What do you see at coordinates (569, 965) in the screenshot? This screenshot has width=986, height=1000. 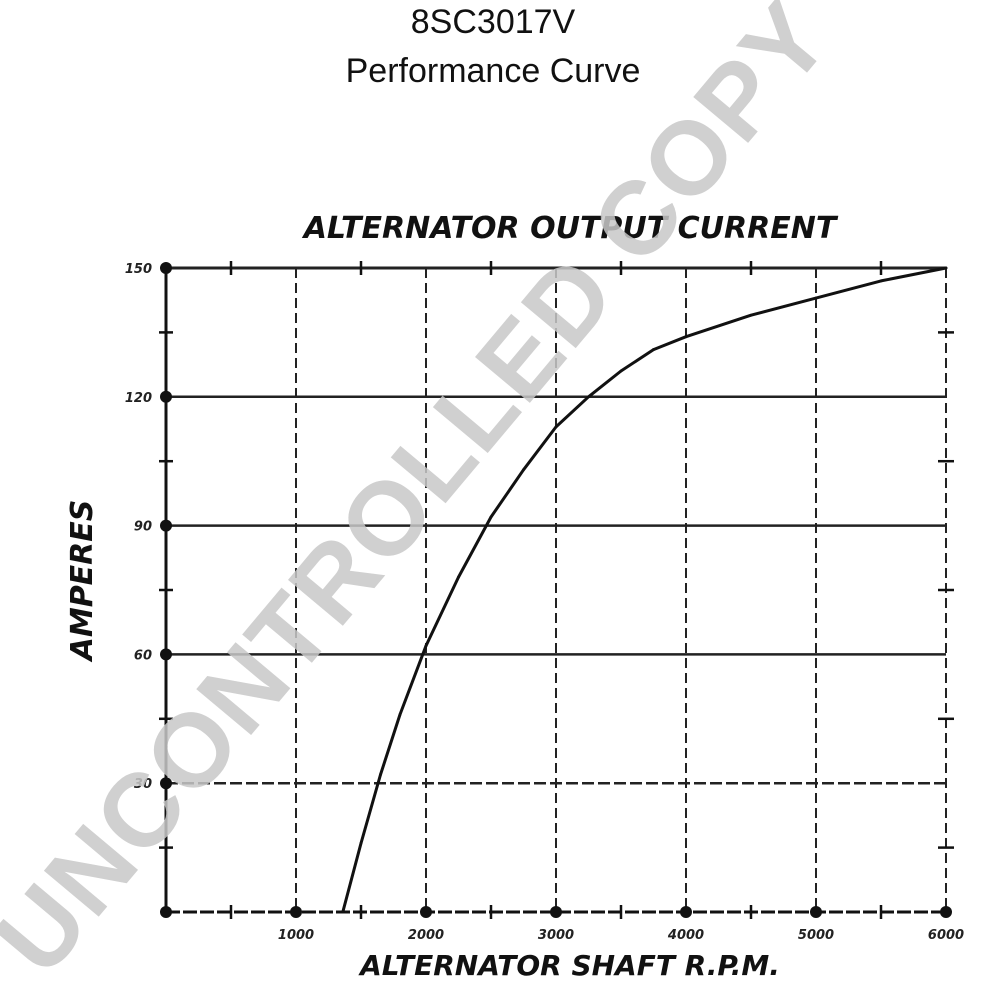 I see `x-axis-label: ALTERNATOR SHAFT R.P.M.` at bounding box center [569, 965].